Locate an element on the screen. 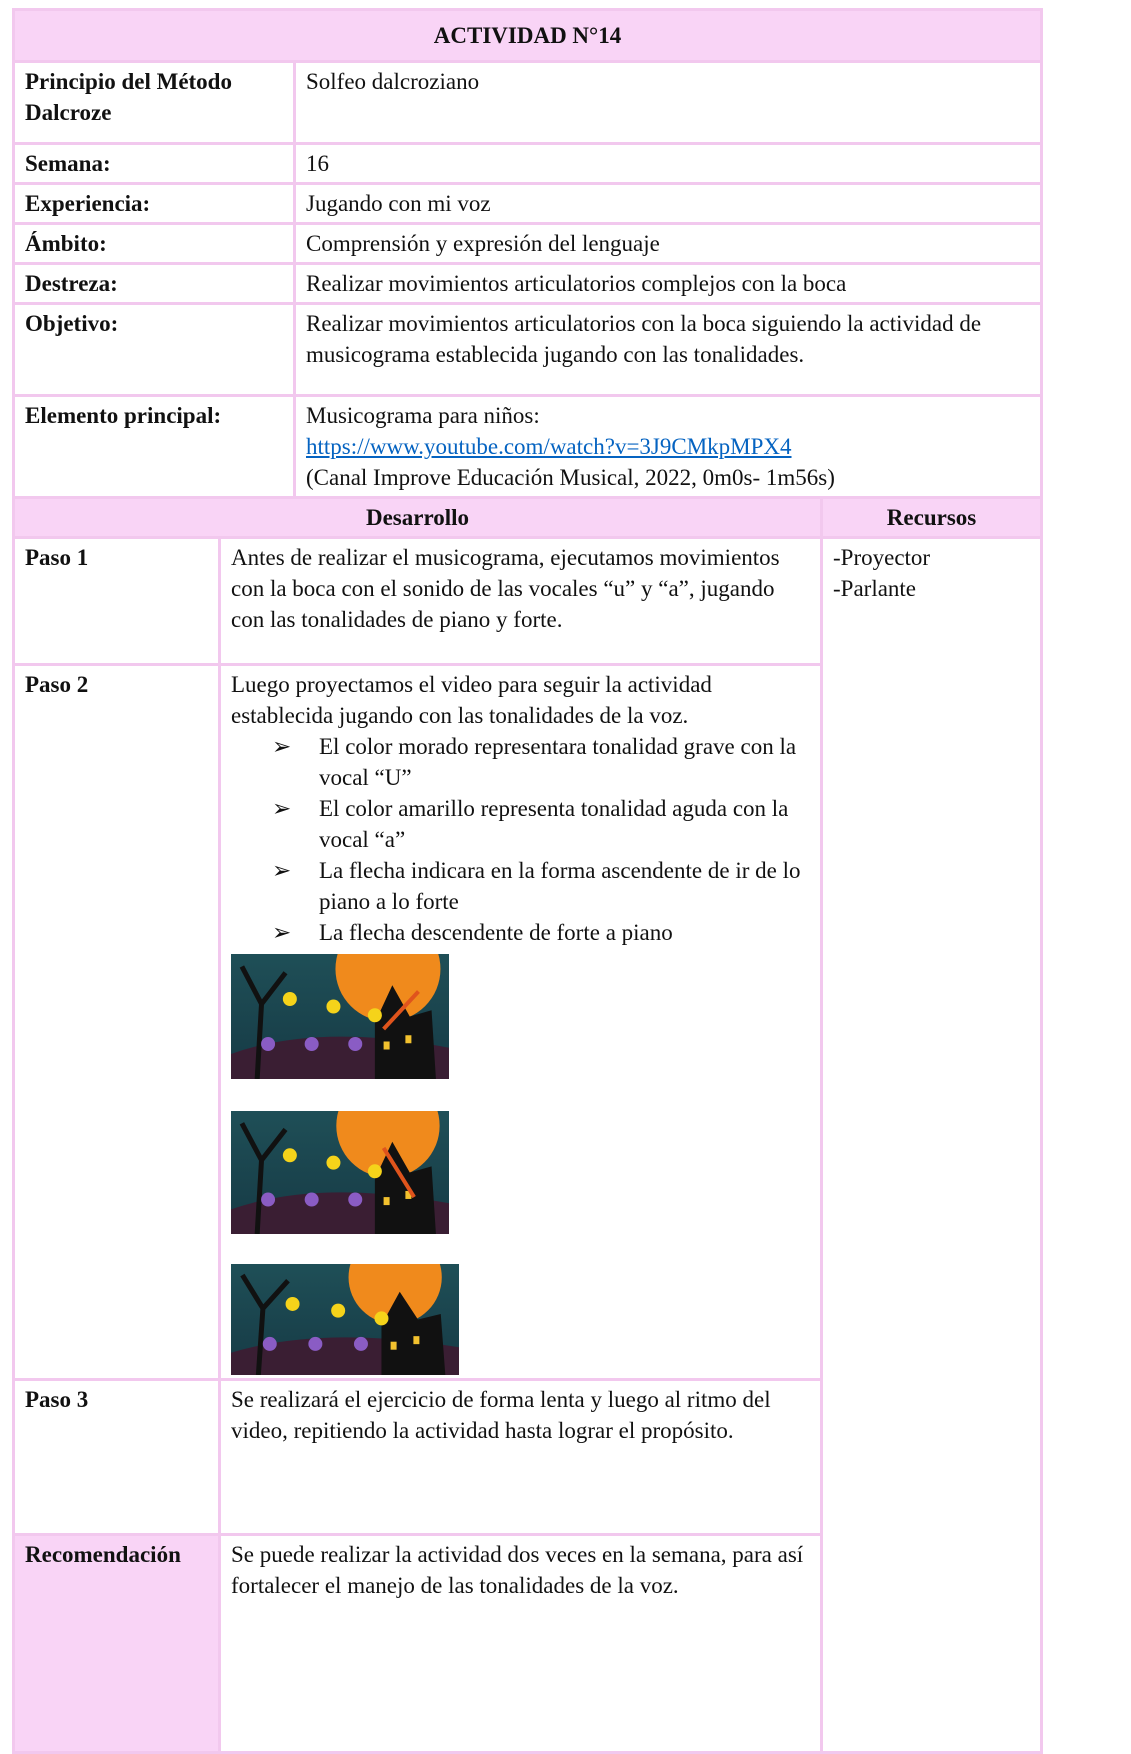 Image resolution: width=1131 pixels, height=1754 pixels. label: Objetivo: is located at coordinates (154, 349).